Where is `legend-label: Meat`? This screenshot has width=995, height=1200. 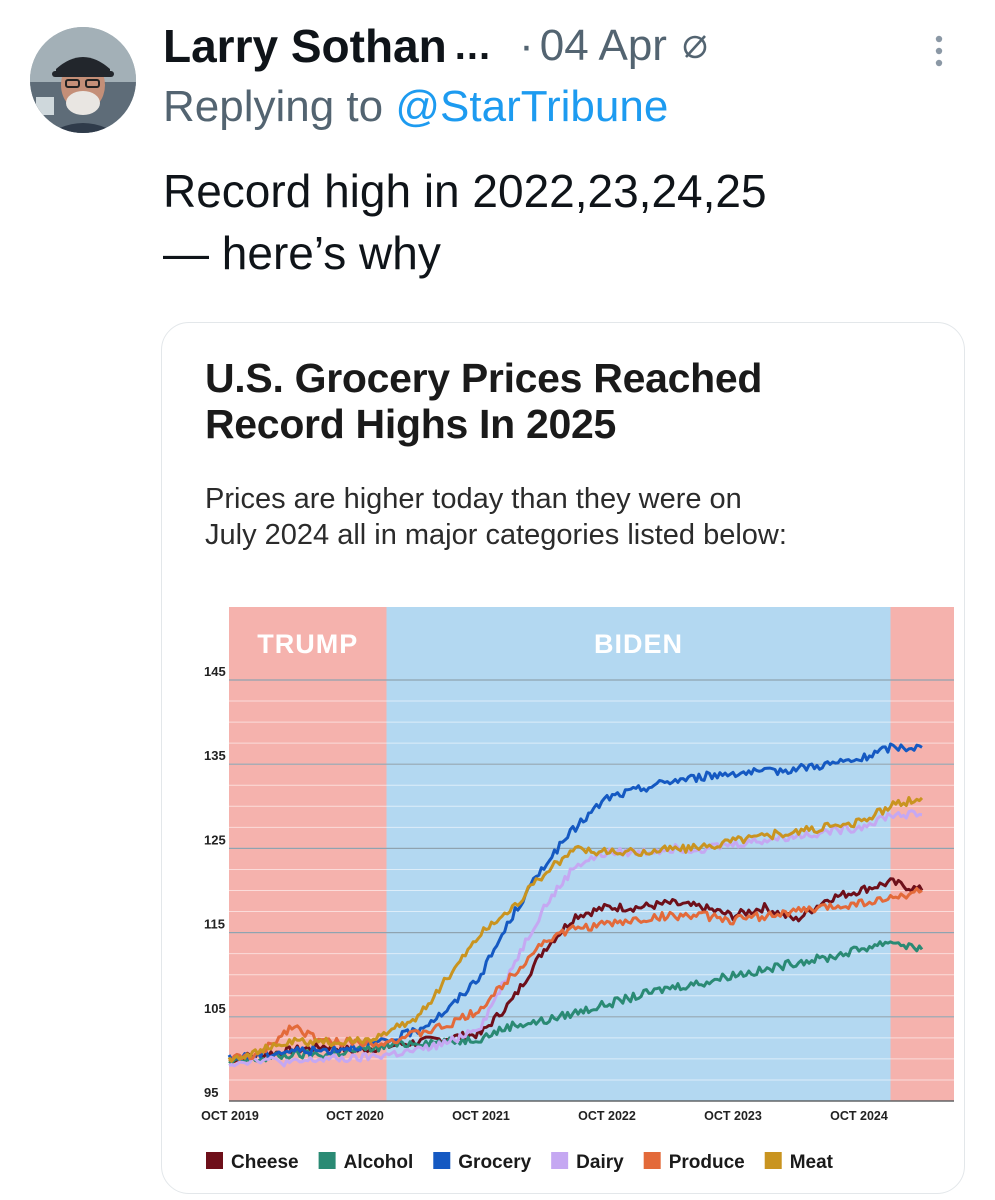 legend-label: Meat is located at coordinates (812, 1162).